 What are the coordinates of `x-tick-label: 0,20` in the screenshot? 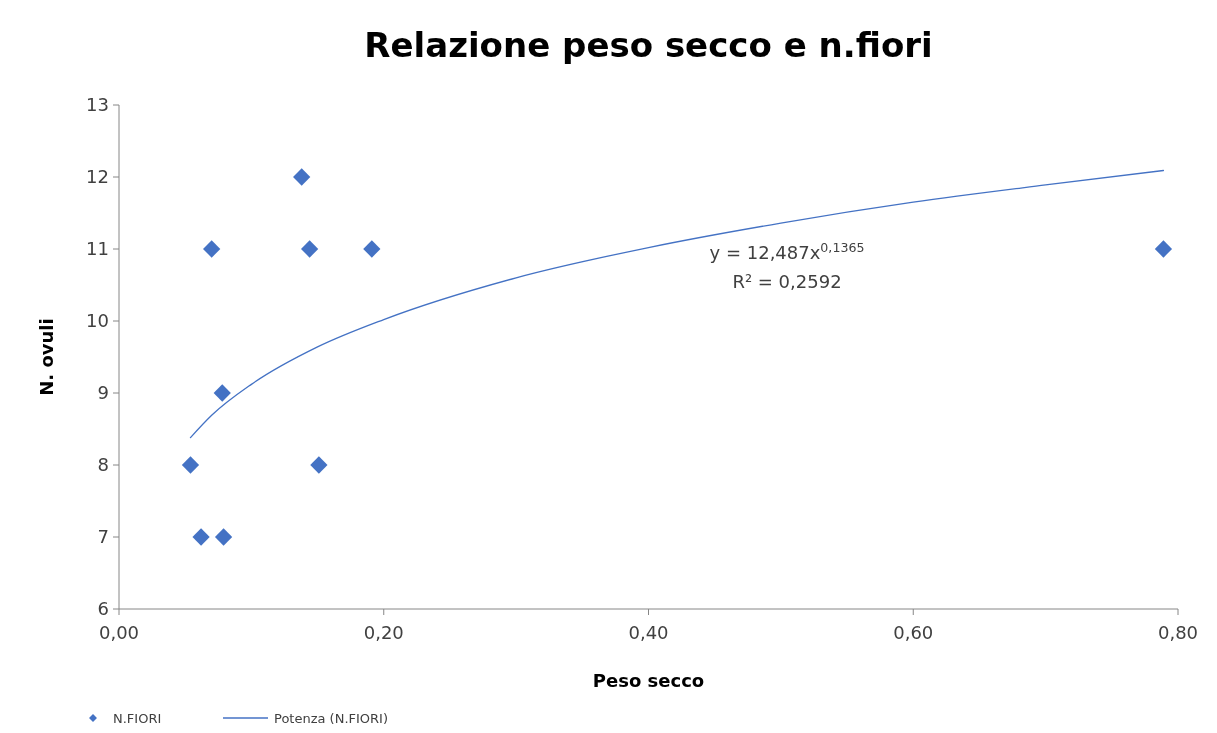 It's located at (383, 632).